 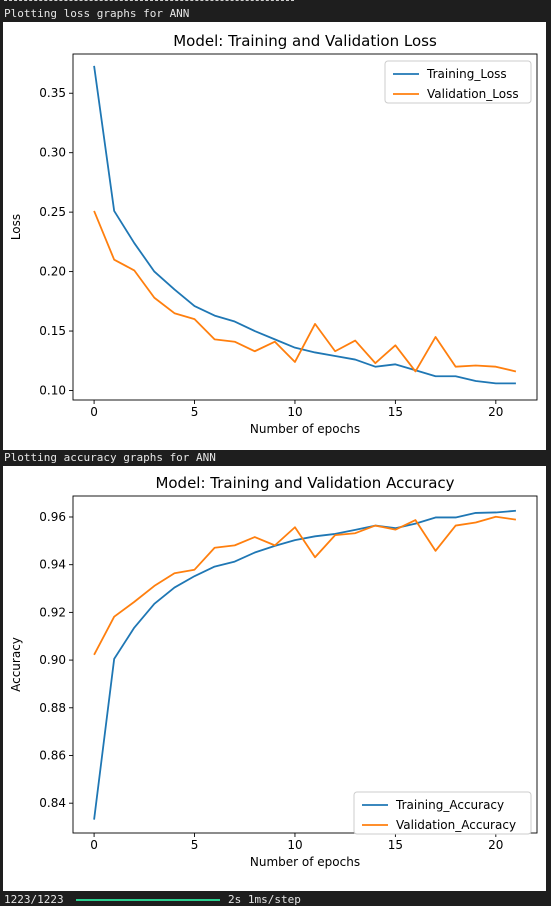 I want to click on y-tick-label: 0.94, so click(x=52, y=565).